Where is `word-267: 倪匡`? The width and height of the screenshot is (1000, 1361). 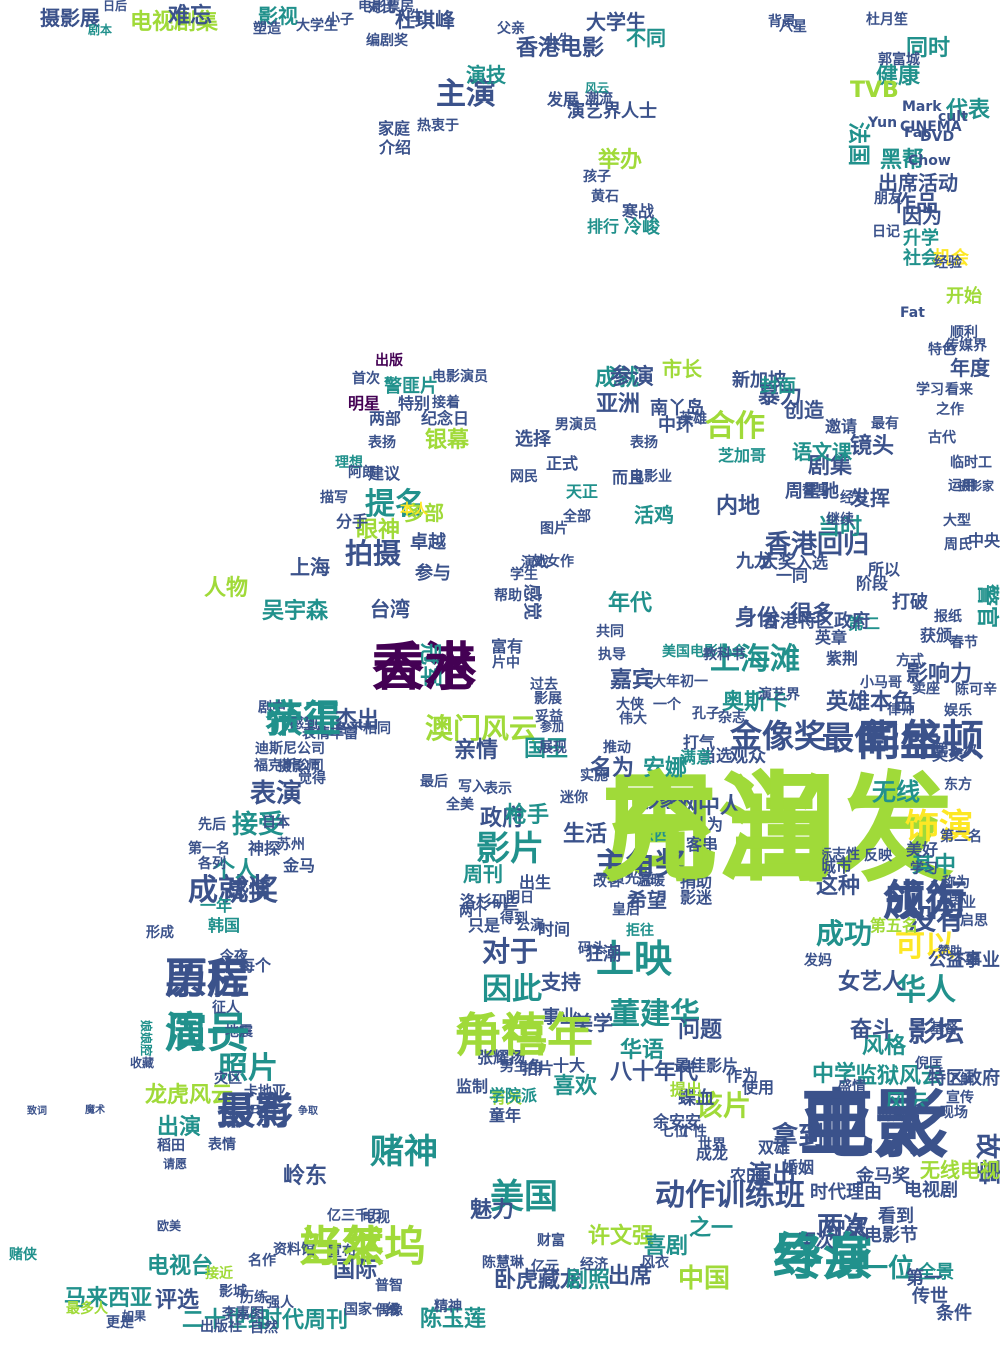
word-267: 倪匡 is located at coordinates (929, 1064).